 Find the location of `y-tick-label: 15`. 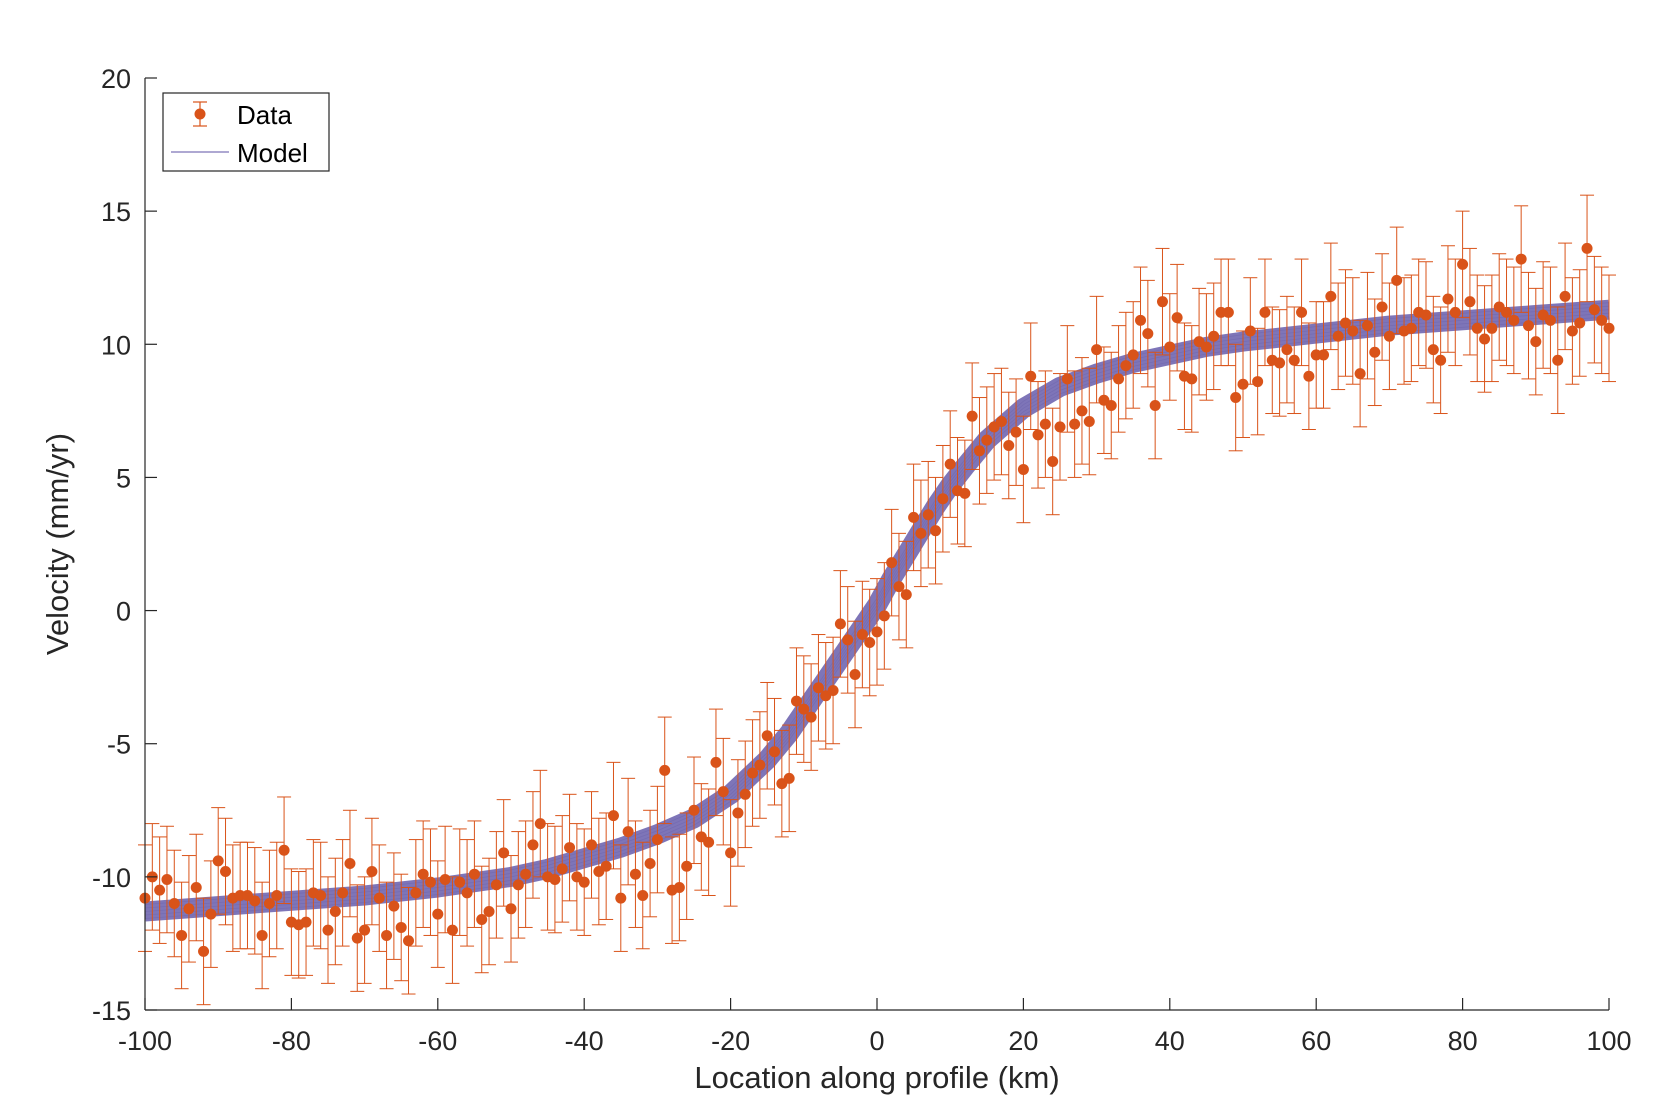

y-tick-label: 15 is located at coordinates (116, 212).